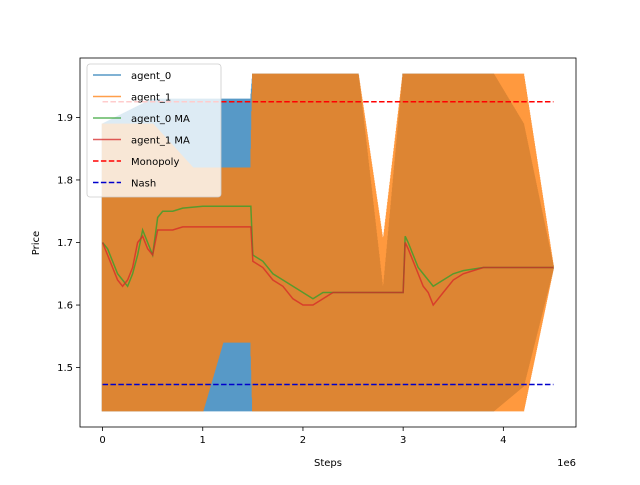 Image resolution: width=640 pixels, height=485 pixels. I want to click on x-tick-label: 1, so click(203, 440).